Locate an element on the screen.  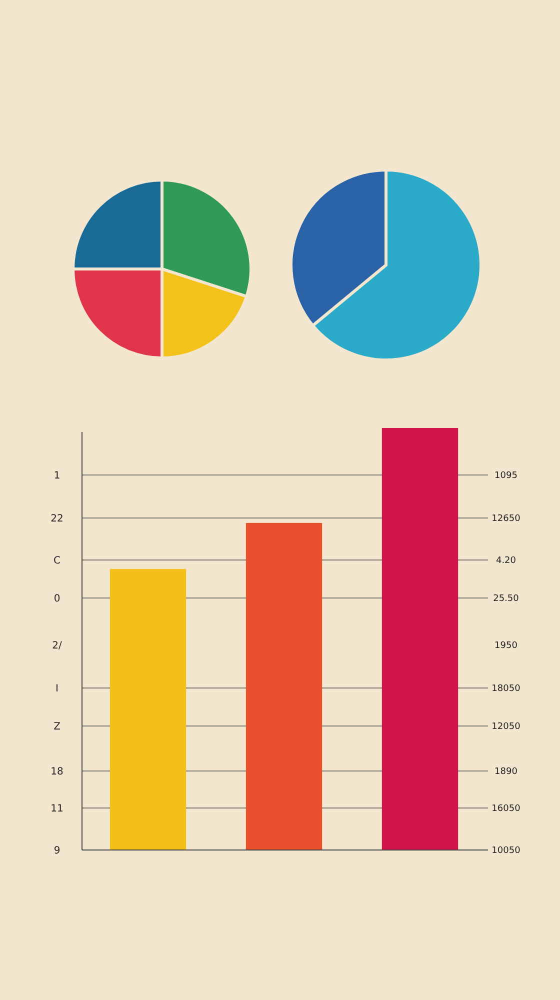
text: 12650 is located at coordinates (506, 519).